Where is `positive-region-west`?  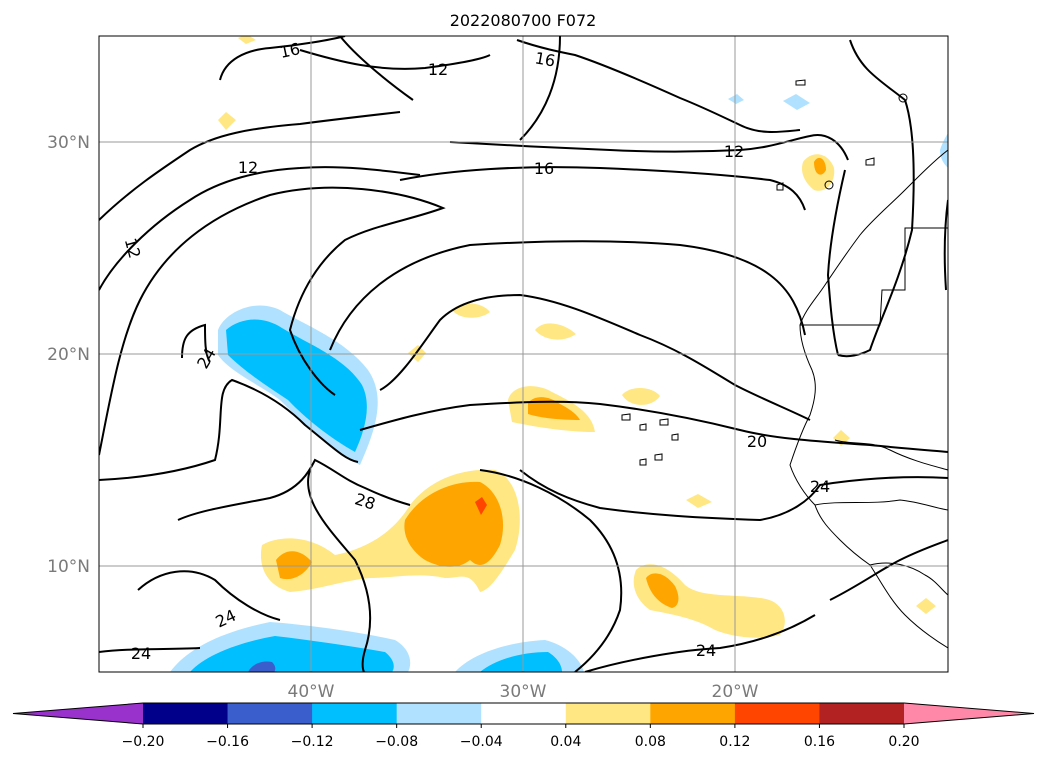
positive-region-west is located at coordinates (294, 565).